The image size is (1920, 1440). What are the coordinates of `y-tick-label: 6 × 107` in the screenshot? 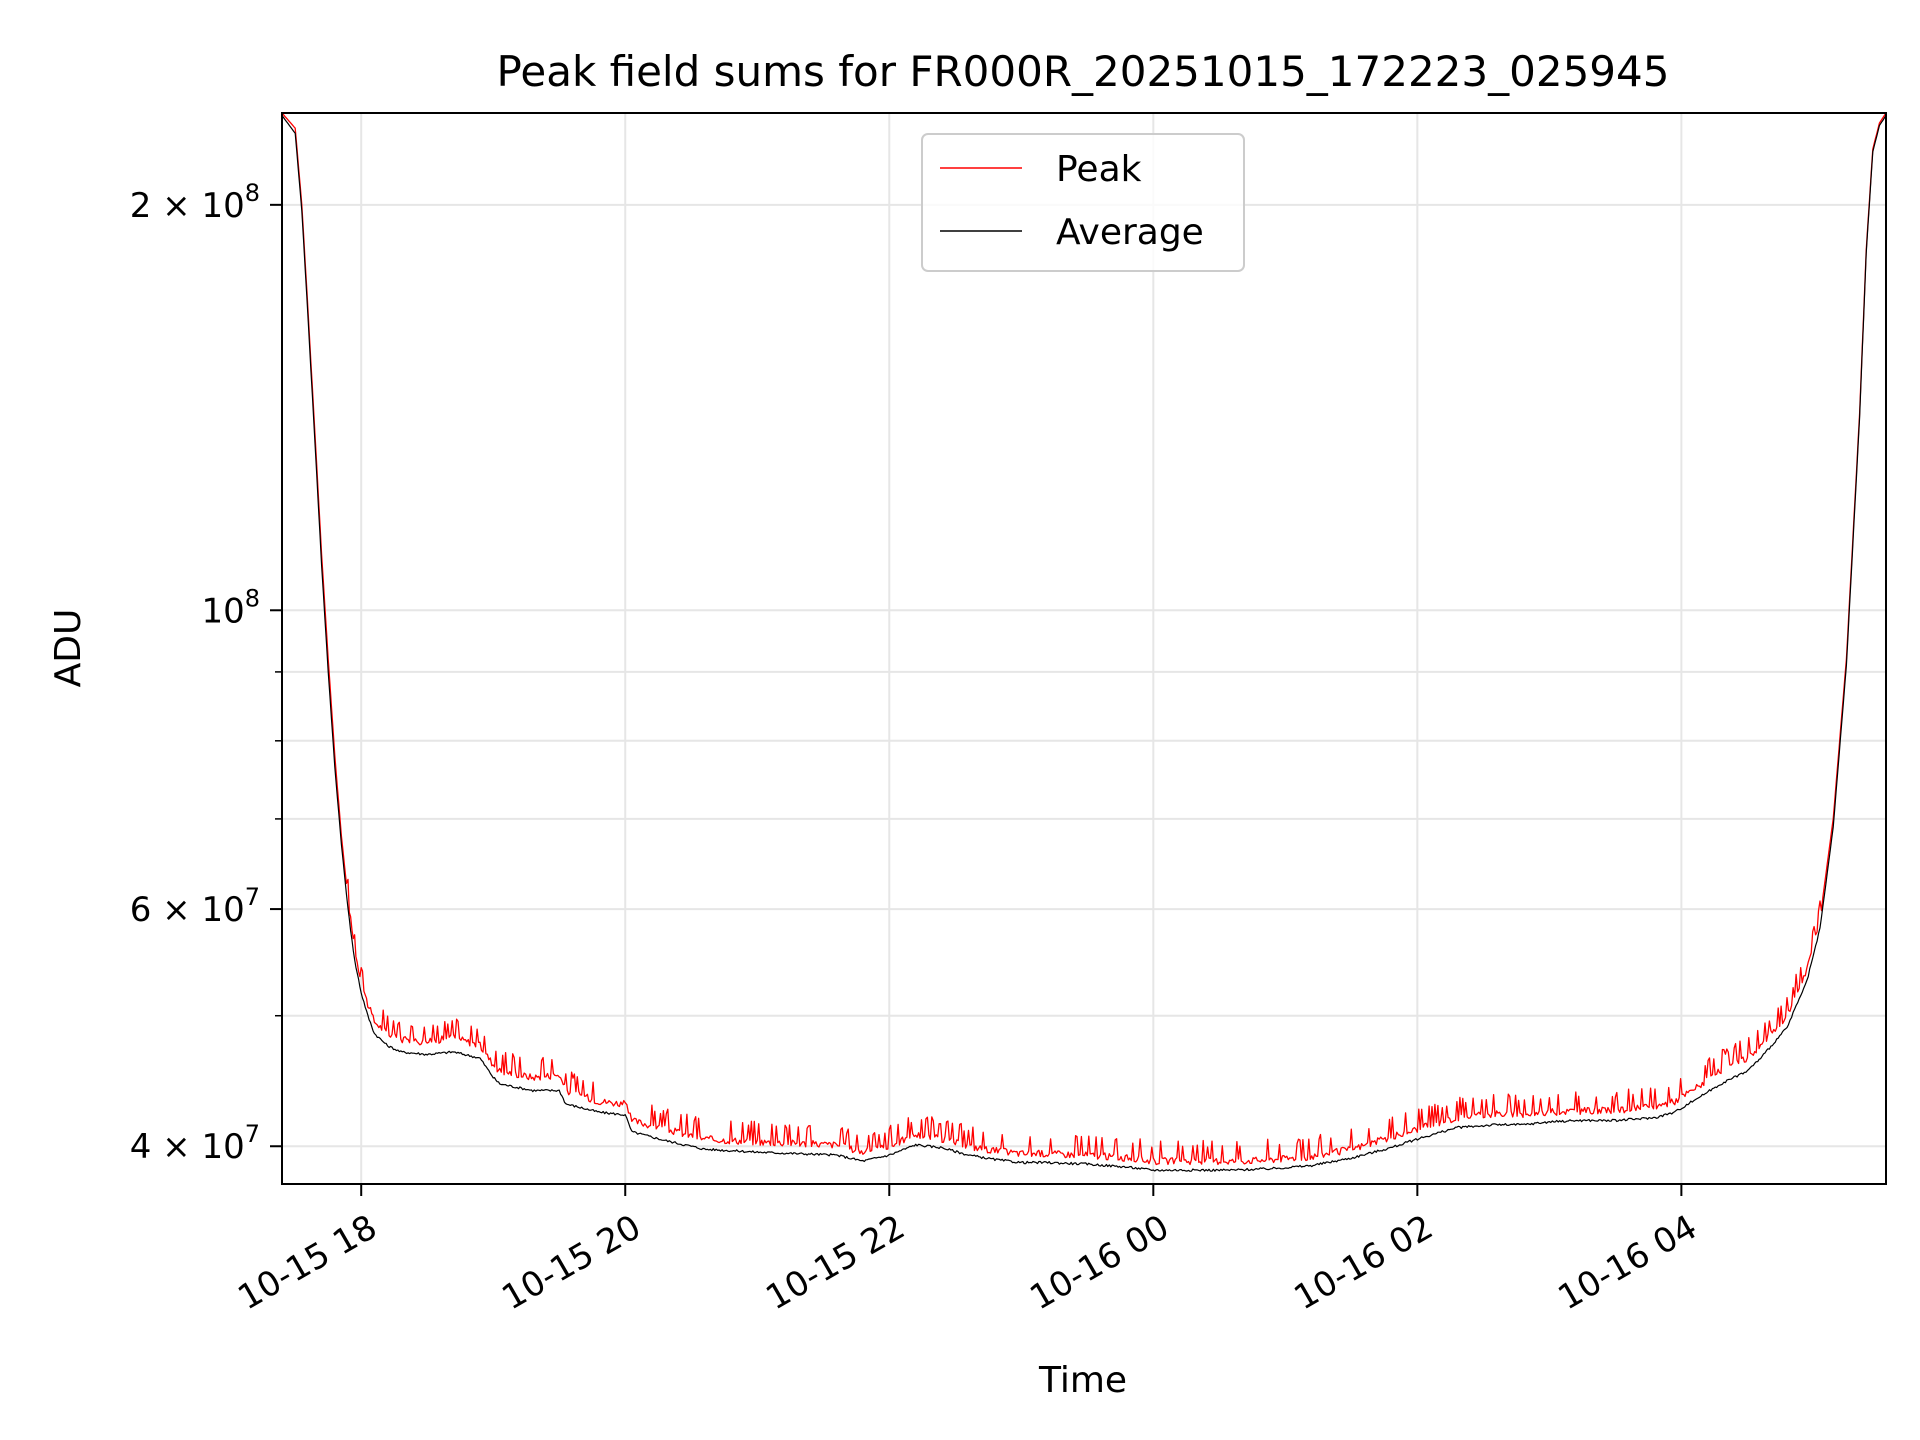 It's located at (195, 906).